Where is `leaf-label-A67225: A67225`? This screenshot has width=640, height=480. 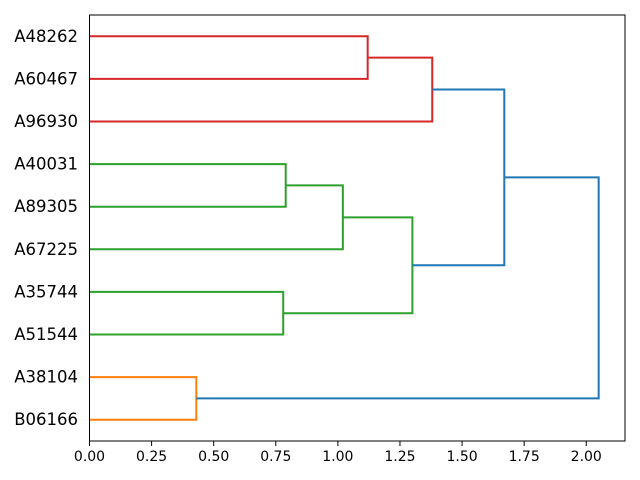
leaf-label-A67225: A67225 is located at coordinates (46, 249).